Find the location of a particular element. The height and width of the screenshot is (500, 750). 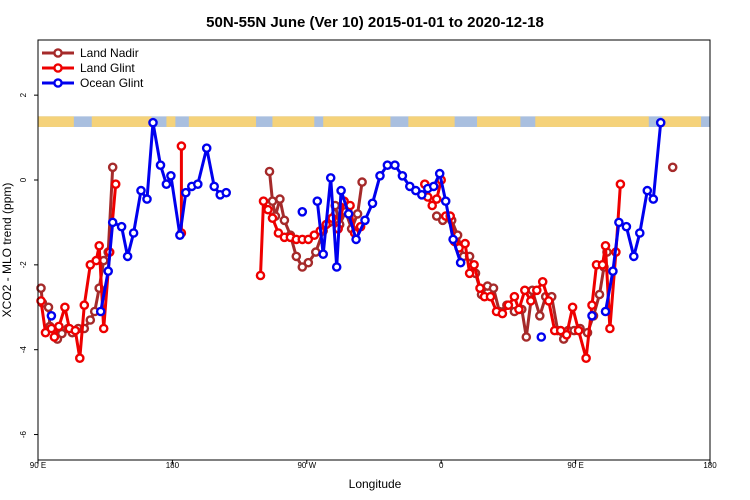

legend-label: Land Nadir is located at coordinates (109, 53).